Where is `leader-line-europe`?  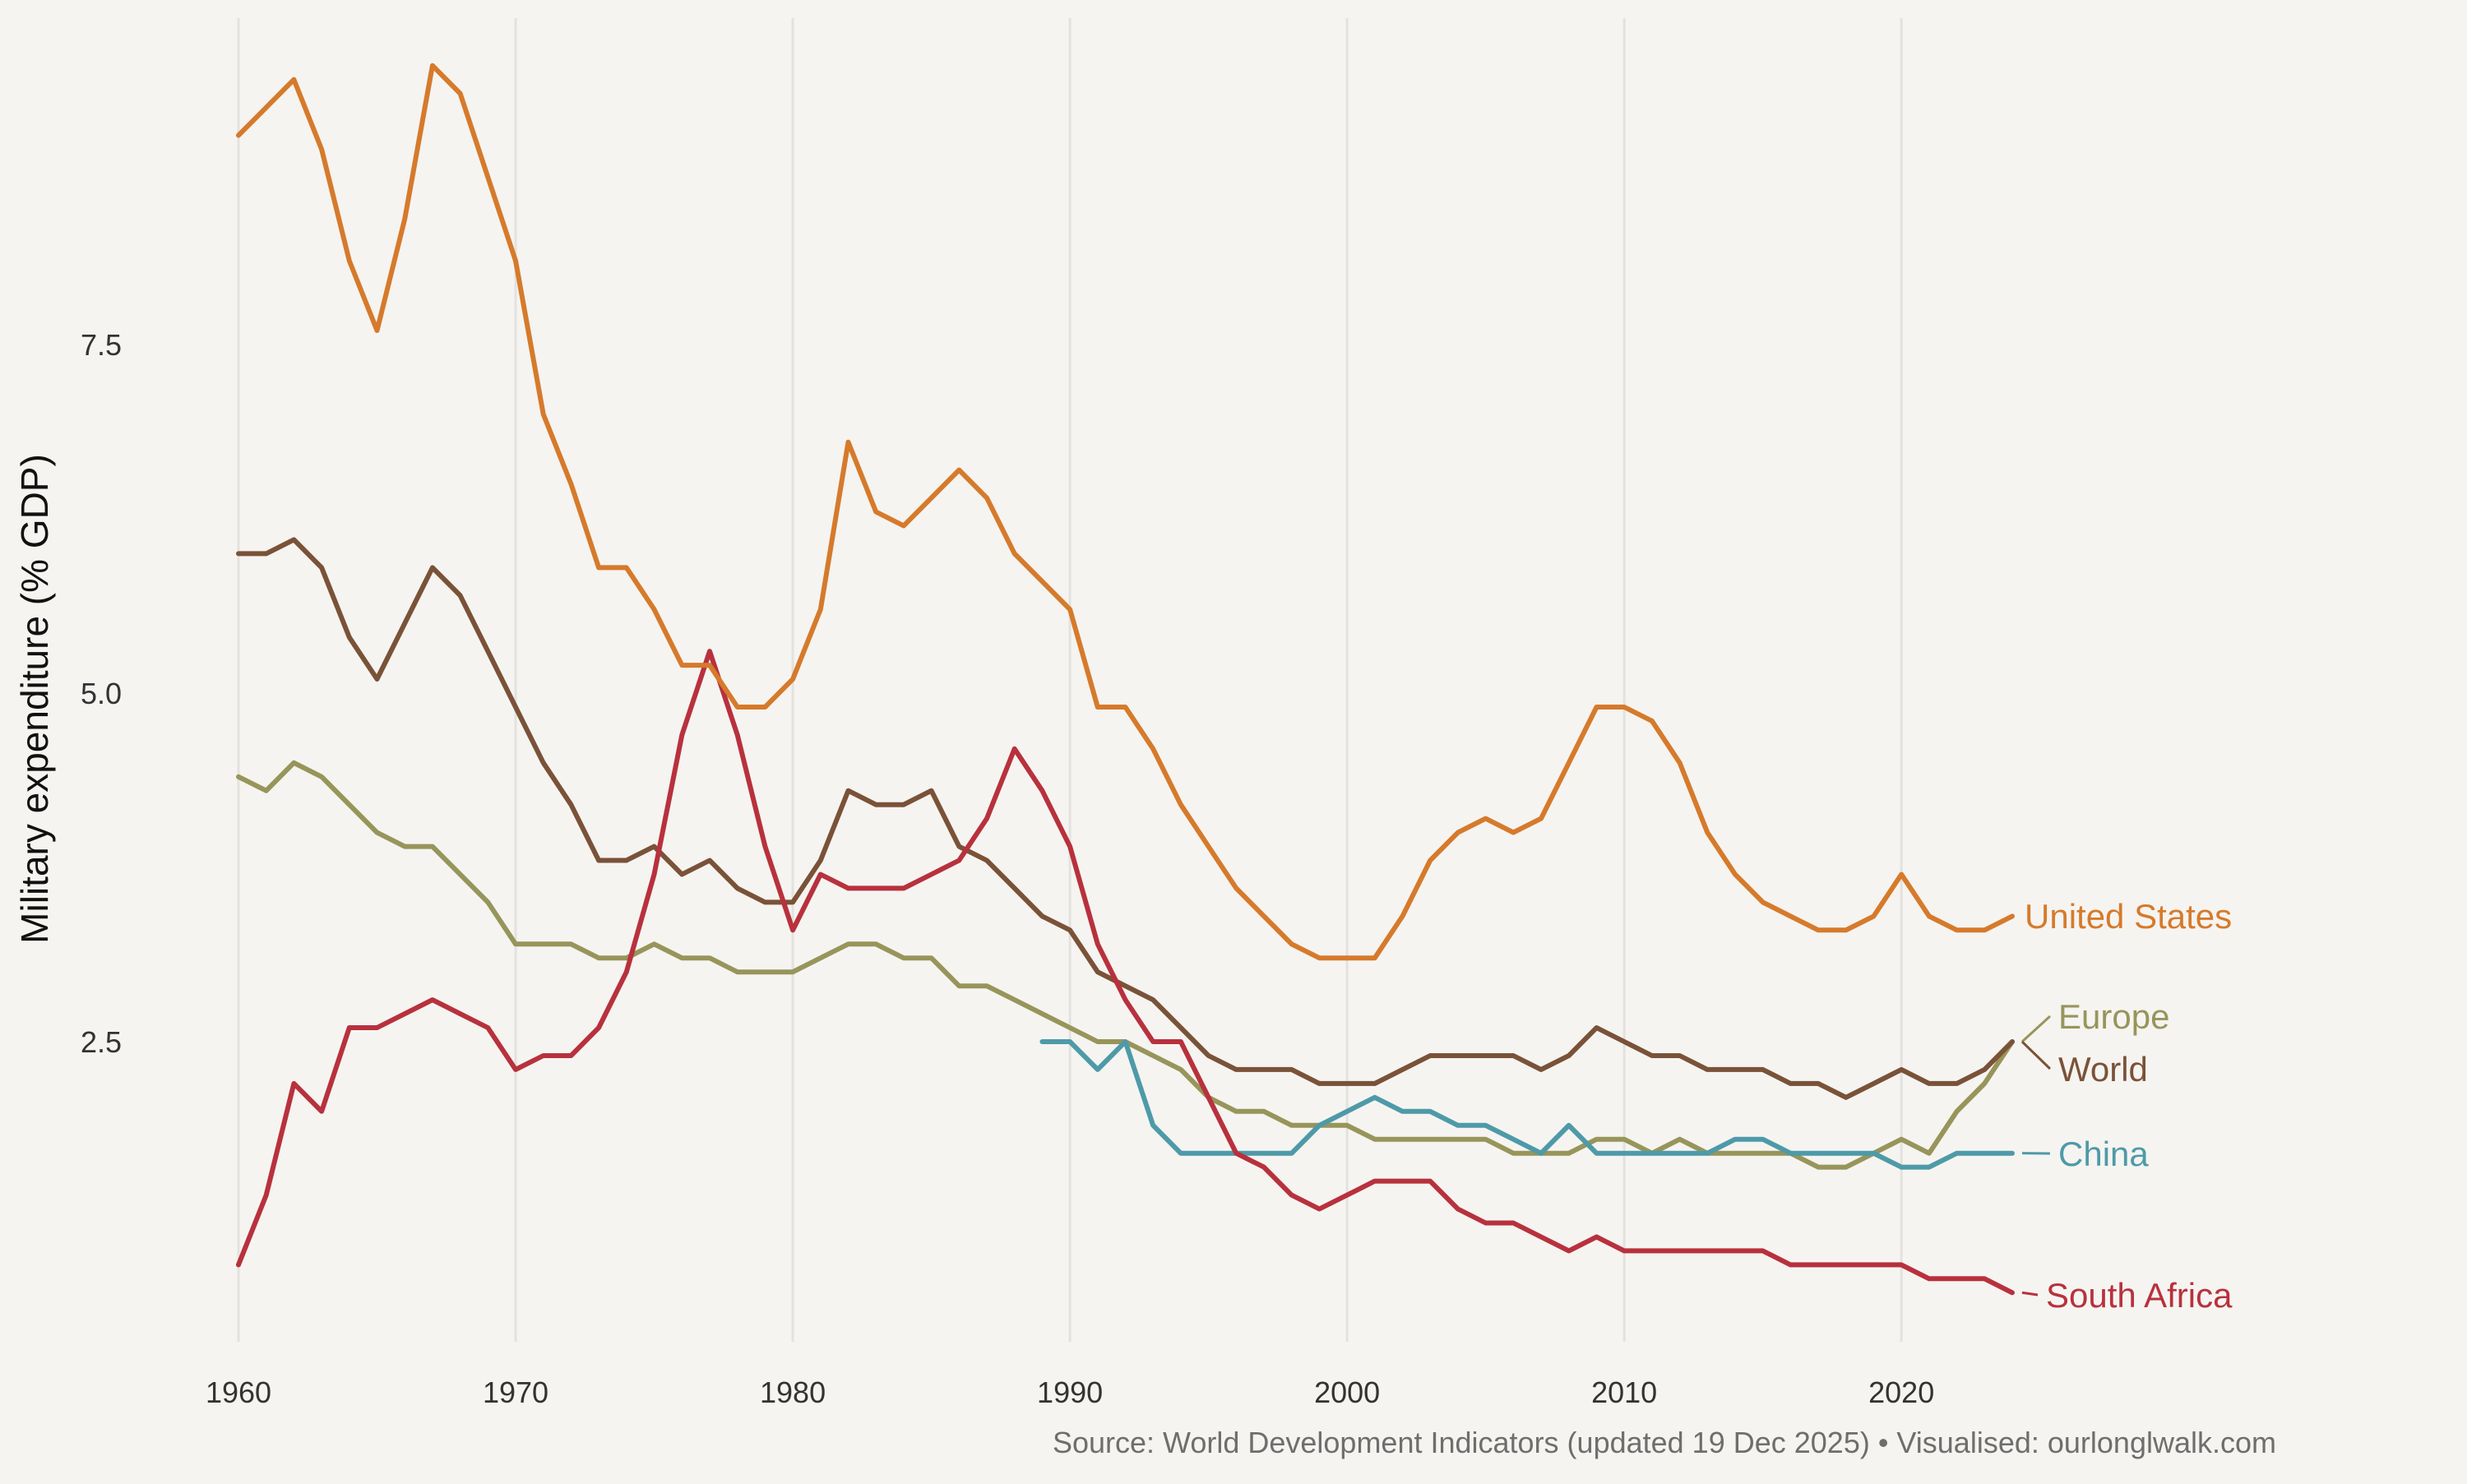
leader-line-europe is located at coordinates (2036, 1029).